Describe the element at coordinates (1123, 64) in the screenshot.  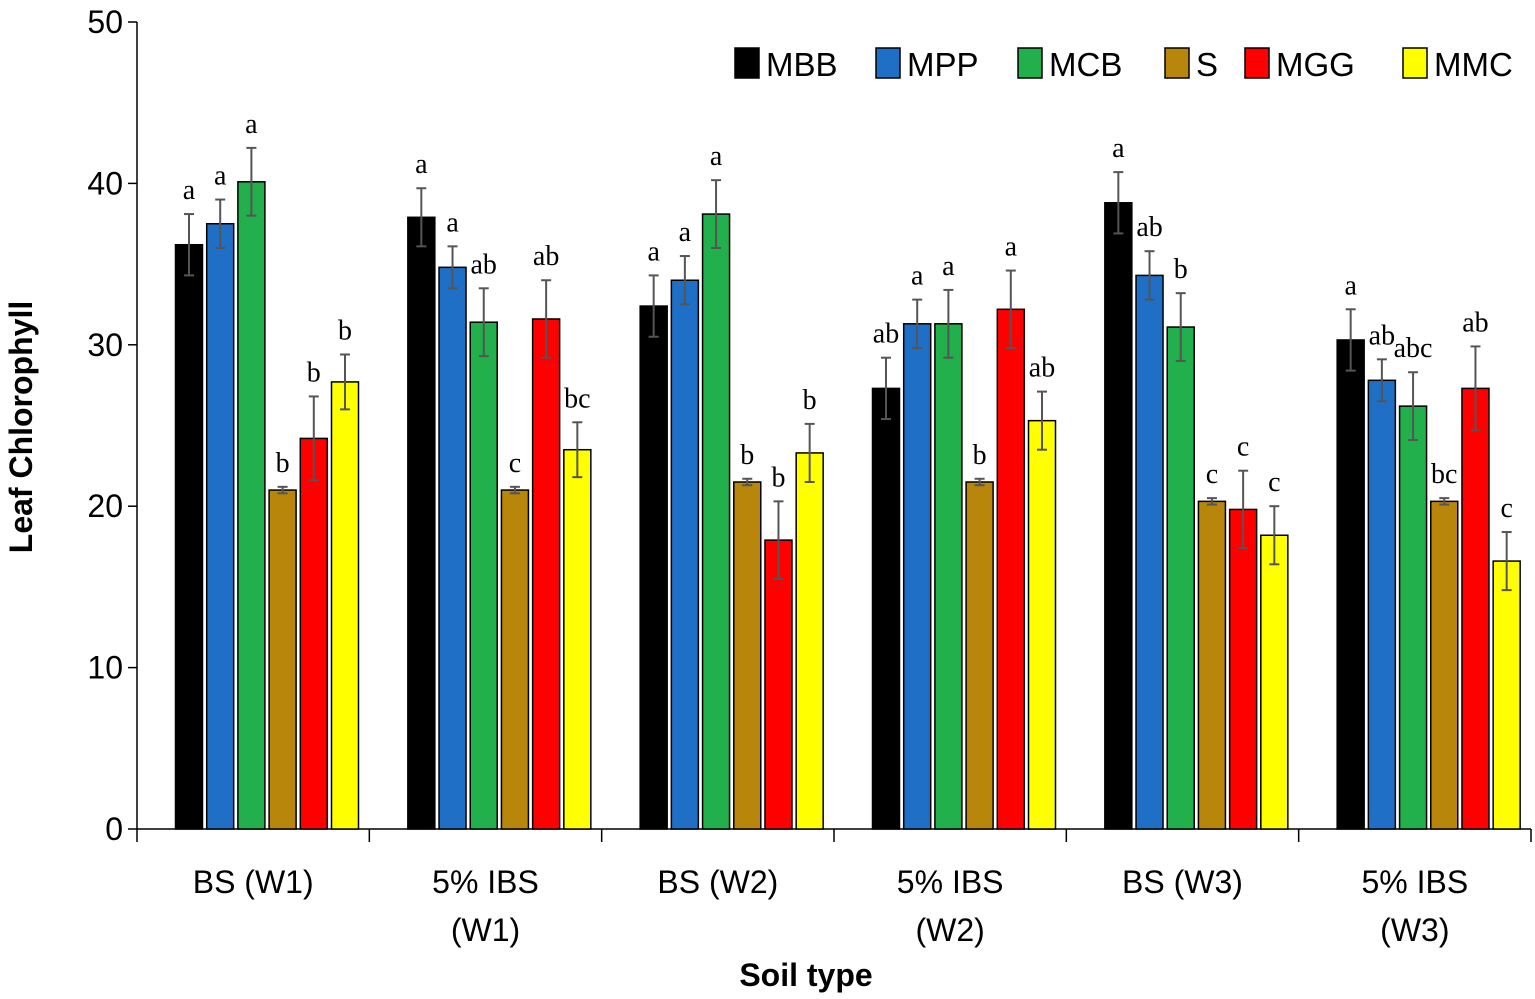
I see `legend: MBB MPP MCB S MGG MMC` at that location.